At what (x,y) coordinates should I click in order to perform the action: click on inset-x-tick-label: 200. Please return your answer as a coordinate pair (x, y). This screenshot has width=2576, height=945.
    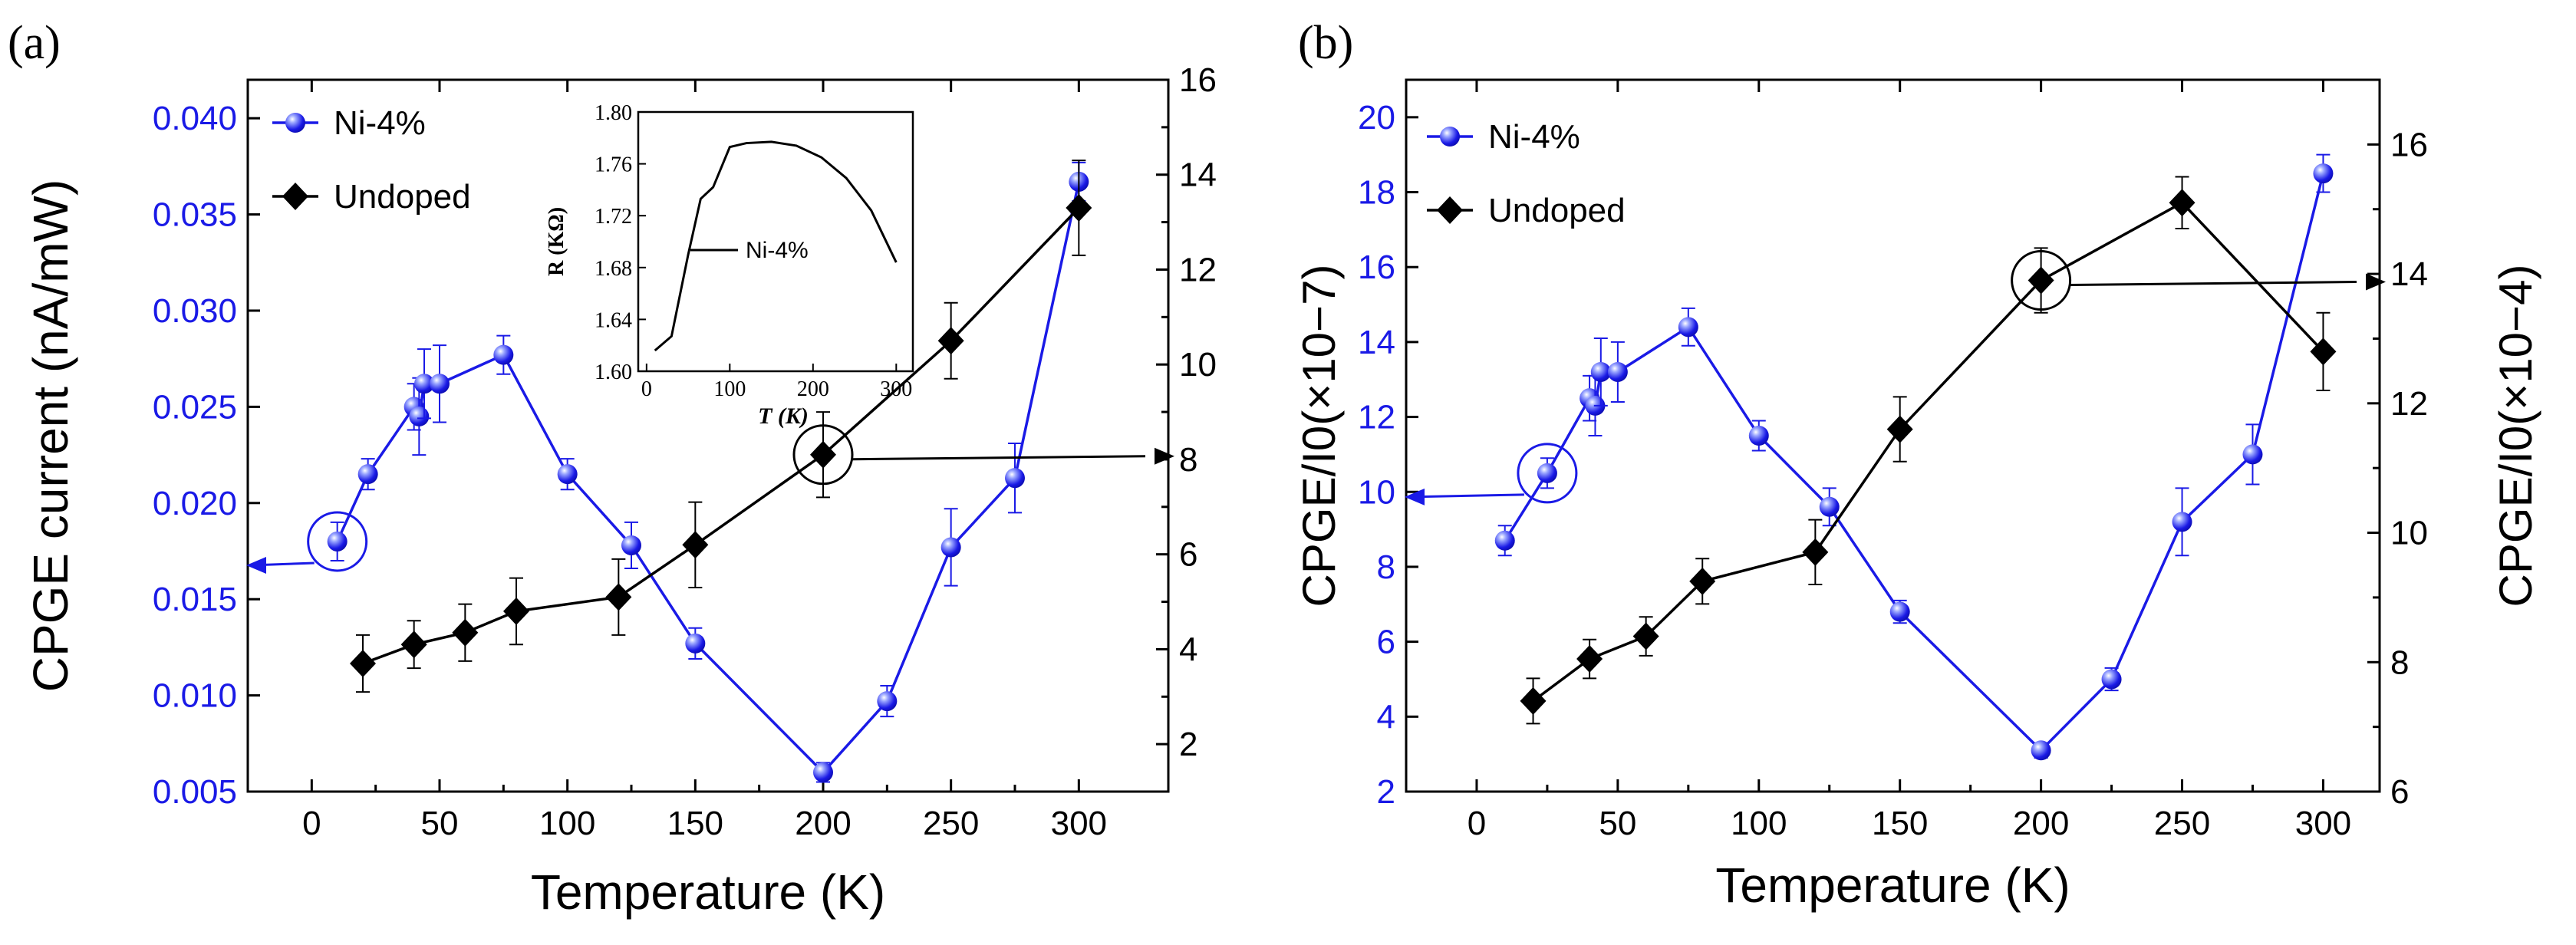
    Looking at the image, I should click on (813, 389).